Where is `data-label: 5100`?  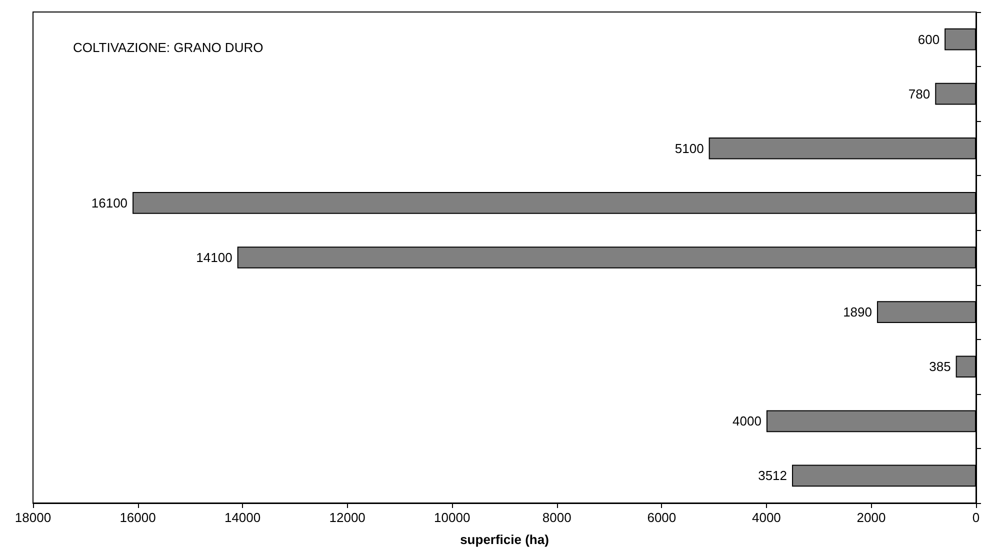 data-label: 5100 is located at coordinates (689, 148).